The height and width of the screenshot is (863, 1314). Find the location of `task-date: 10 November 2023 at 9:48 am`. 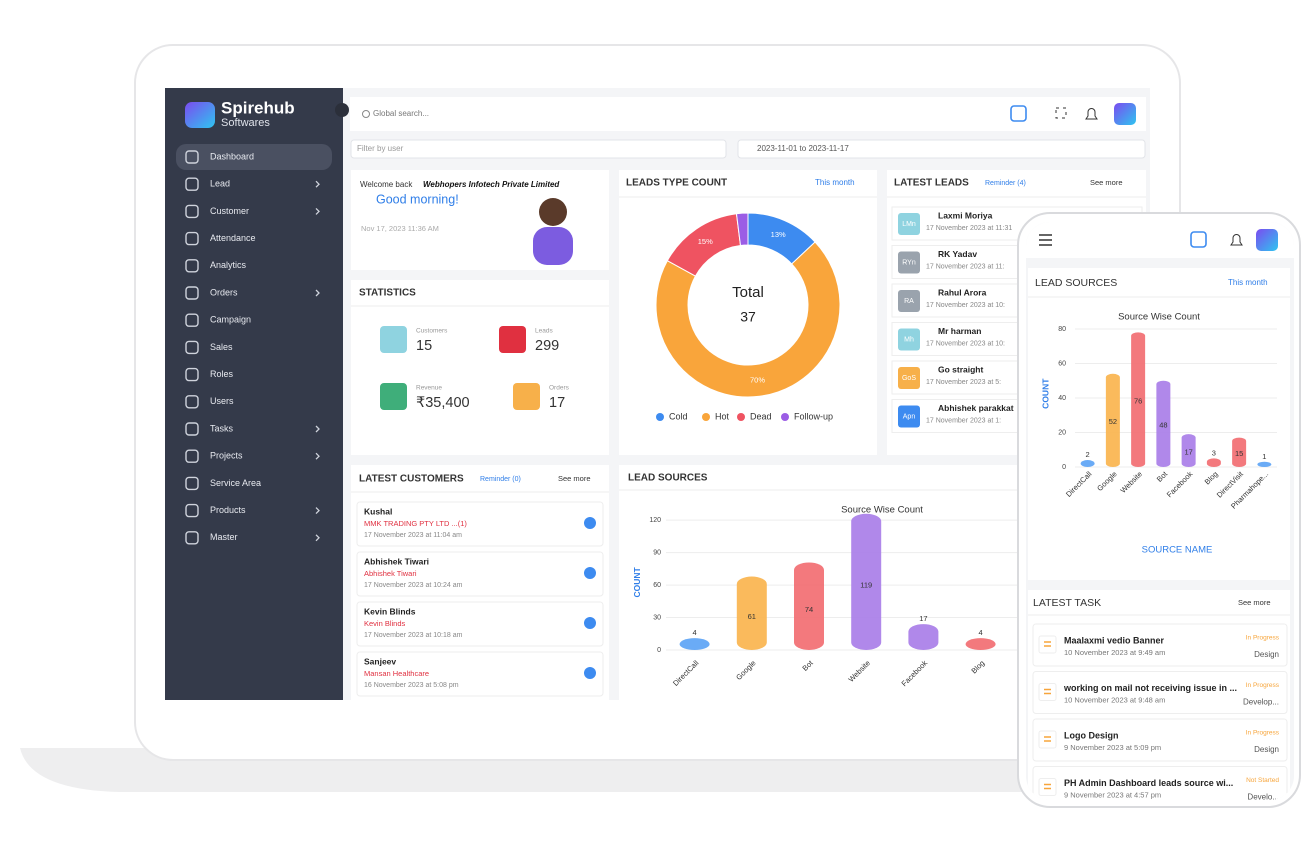

task-date: 10 November 2023 at 9:48 am is located at coordinates (1114, 699).